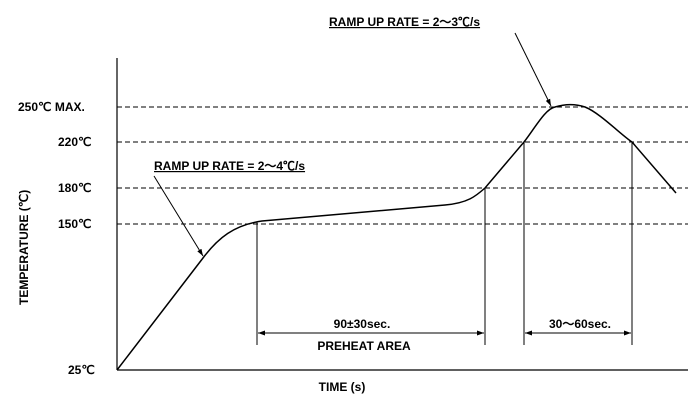 The width and height of the screenshot is (690, 396). What do you see at coordinates (75, 142) in the screenshot?
I see `y-tick-220: 220℃` at bounding box center [75, 142].